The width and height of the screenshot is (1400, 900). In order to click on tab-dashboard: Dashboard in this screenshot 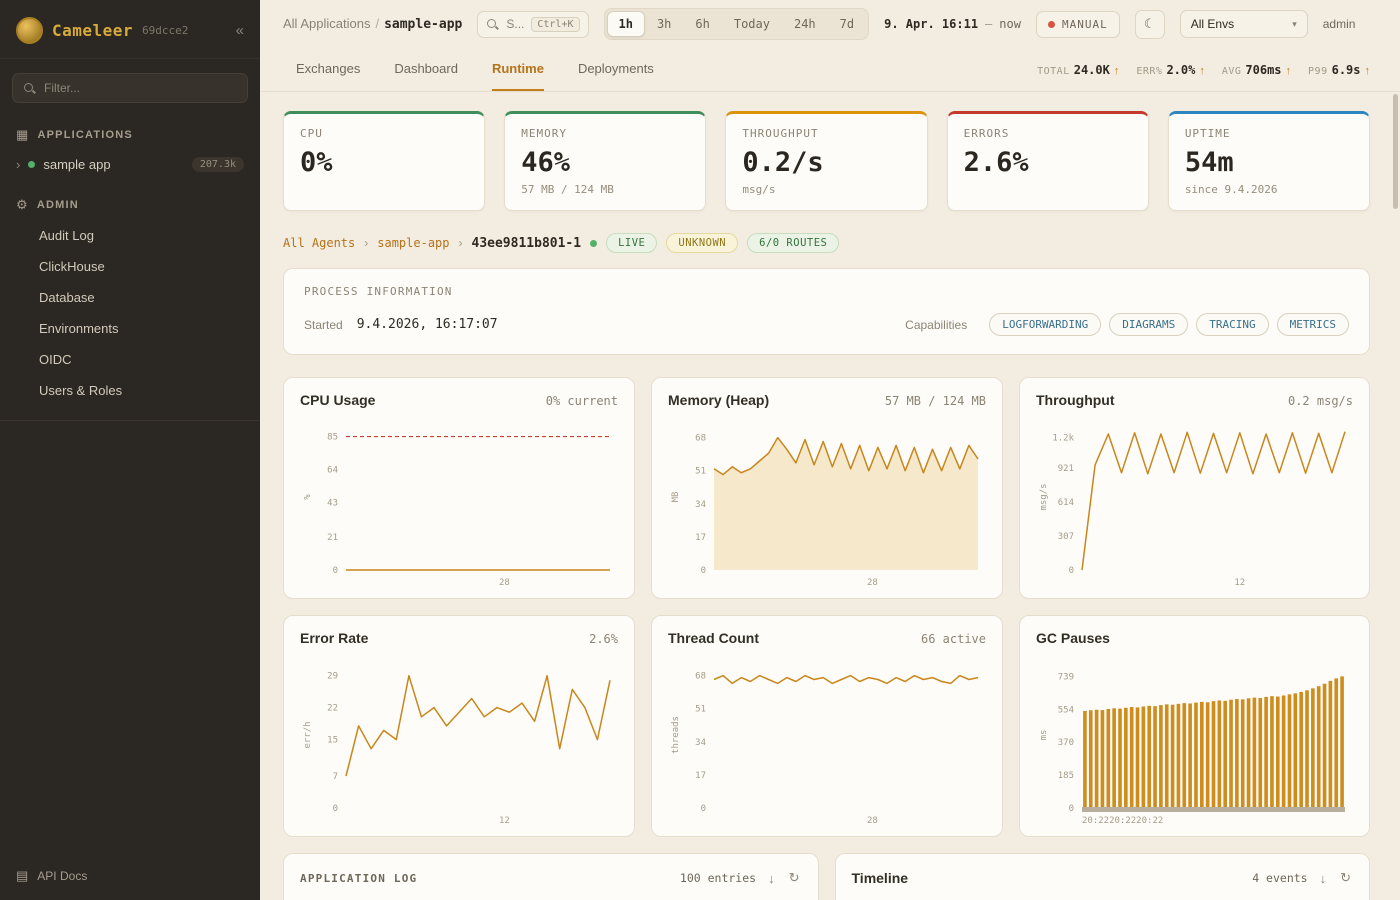, I will do `click(426, 68)`.